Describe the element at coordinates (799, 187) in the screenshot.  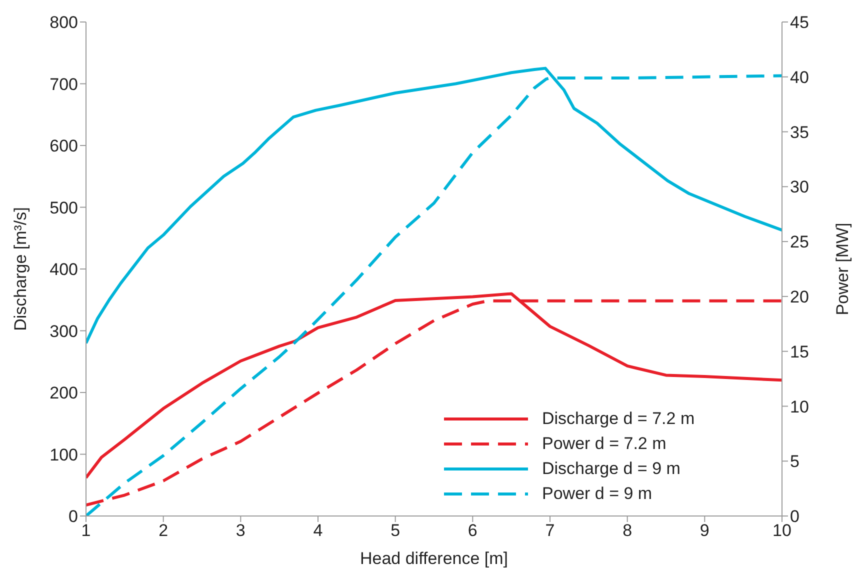
I see `y2-tick-label: 30` at that location.